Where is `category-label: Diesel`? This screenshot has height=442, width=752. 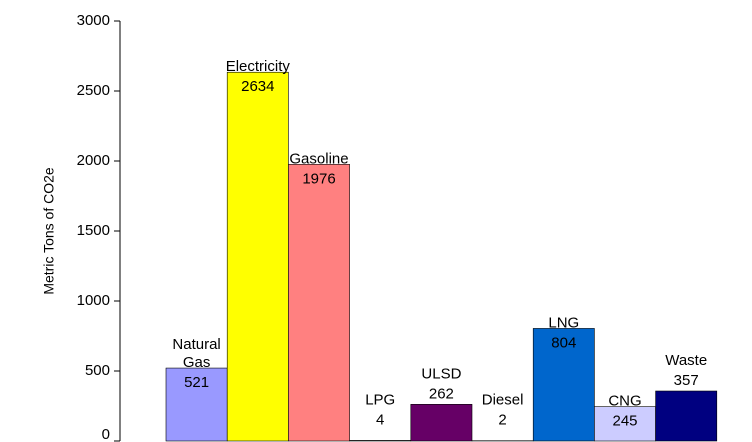 category-label: Diesel is located at coordinates (503, 400).